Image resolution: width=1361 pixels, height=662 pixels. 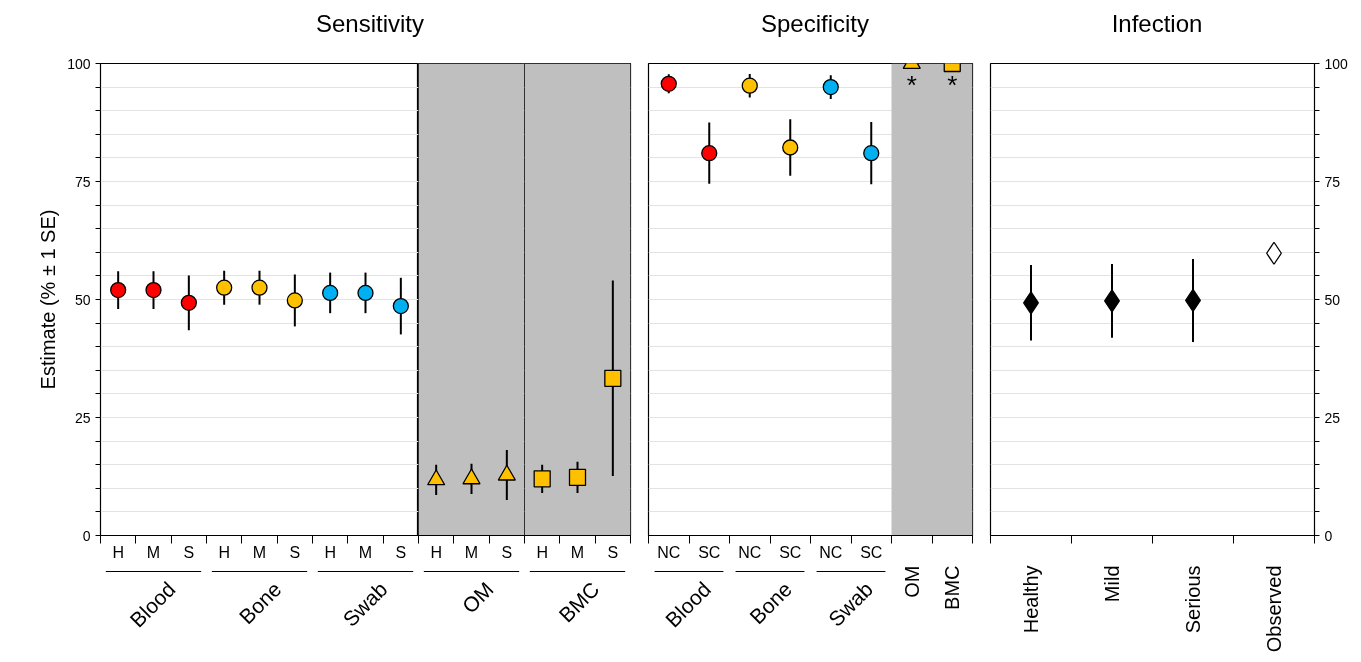 What do you see at coordinates (1157, 24) in the screenshot?
I see `chart-title: Infection` at bounding box center [1157, 24].